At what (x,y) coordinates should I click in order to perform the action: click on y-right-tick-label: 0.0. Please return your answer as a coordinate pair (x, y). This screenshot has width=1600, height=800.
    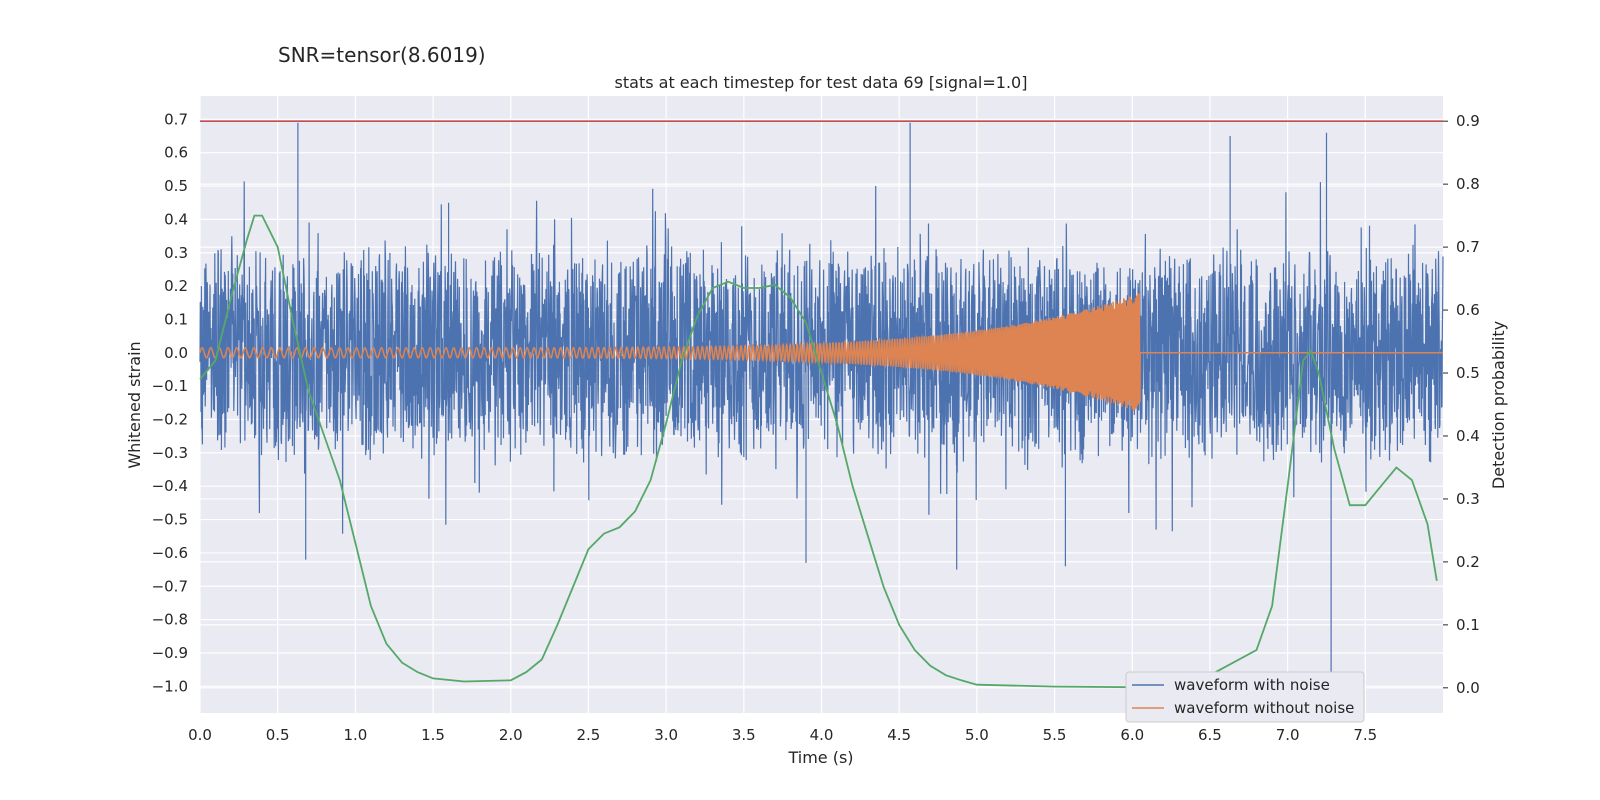
    Looking at the image, I should click on (1468, 688).